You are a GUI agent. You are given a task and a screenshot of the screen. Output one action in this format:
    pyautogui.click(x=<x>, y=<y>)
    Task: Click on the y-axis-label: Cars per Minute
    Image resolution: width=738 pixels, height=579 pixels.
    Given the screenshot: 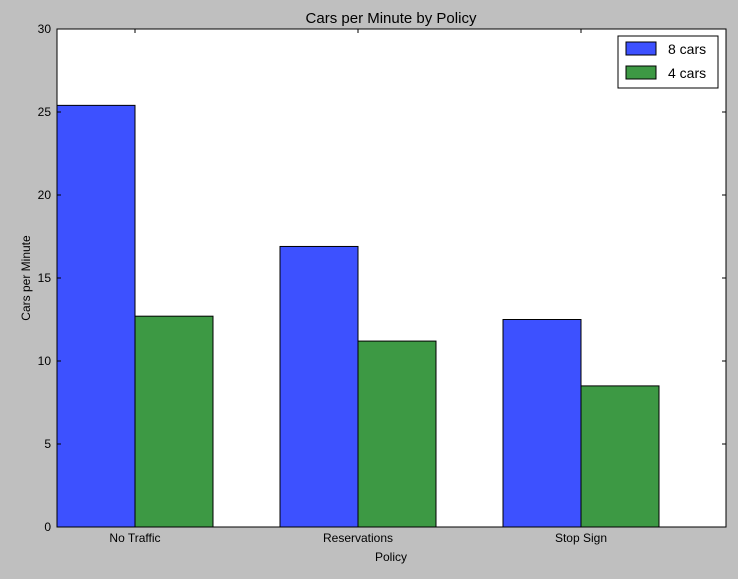 What is the action you would take?
    pyautogui.click(x=26, y=278)
    